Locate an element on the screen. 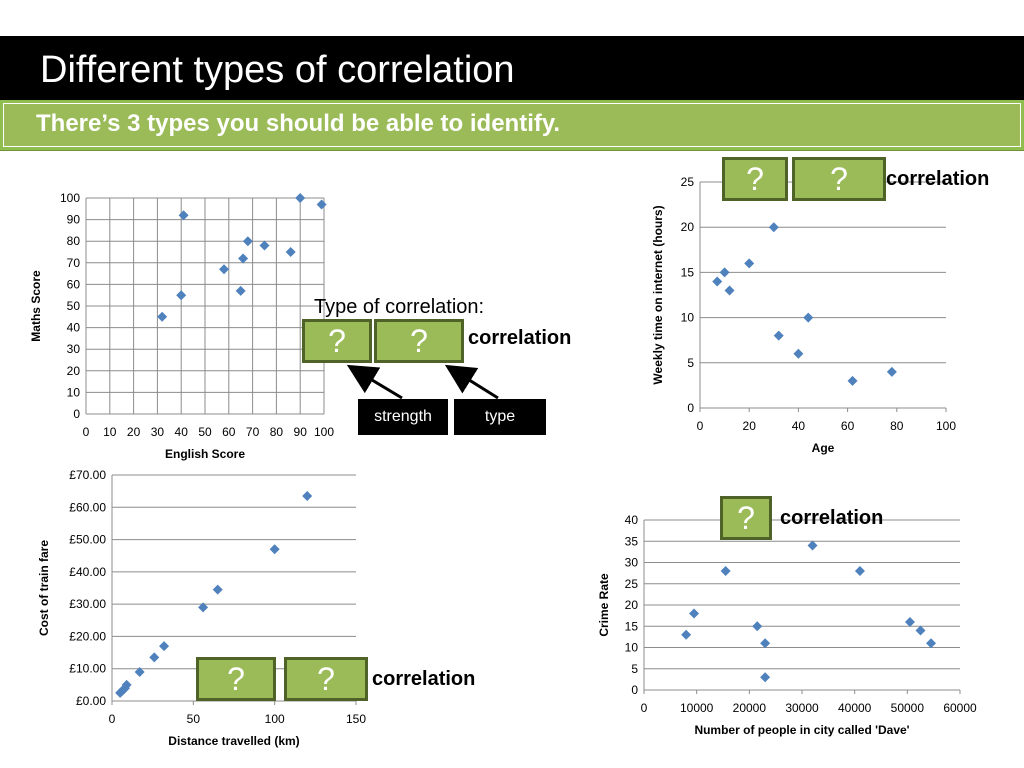 Image resolution: width=1024 pixels, height=768 pixels. y-tick-label: 15 is located at coordinates (688, 272).